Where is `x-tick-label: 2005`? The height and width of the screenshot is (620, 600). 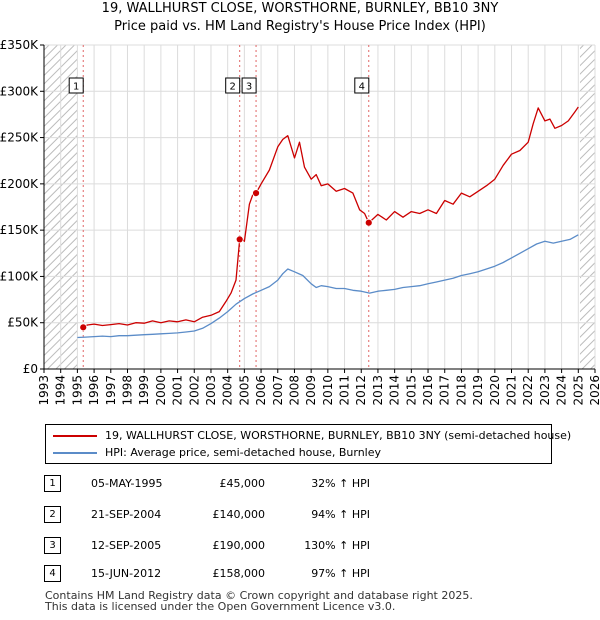
x-tick-label: 2005 is located at coordinates (244, 390).